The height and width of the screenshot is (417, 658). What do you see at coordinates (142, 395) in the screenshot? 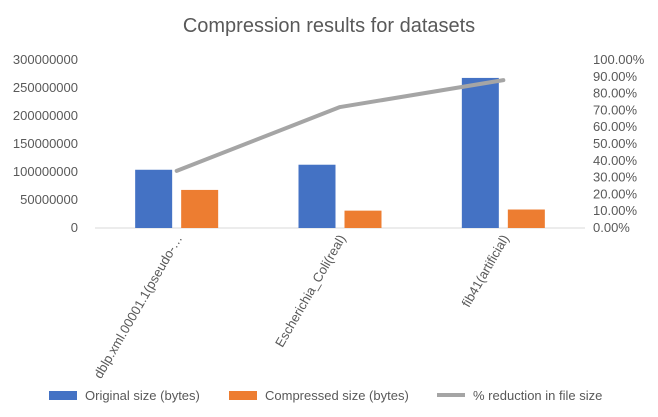
I see `legend-label: Original size (bytes)` at bounding box center [142, 395].